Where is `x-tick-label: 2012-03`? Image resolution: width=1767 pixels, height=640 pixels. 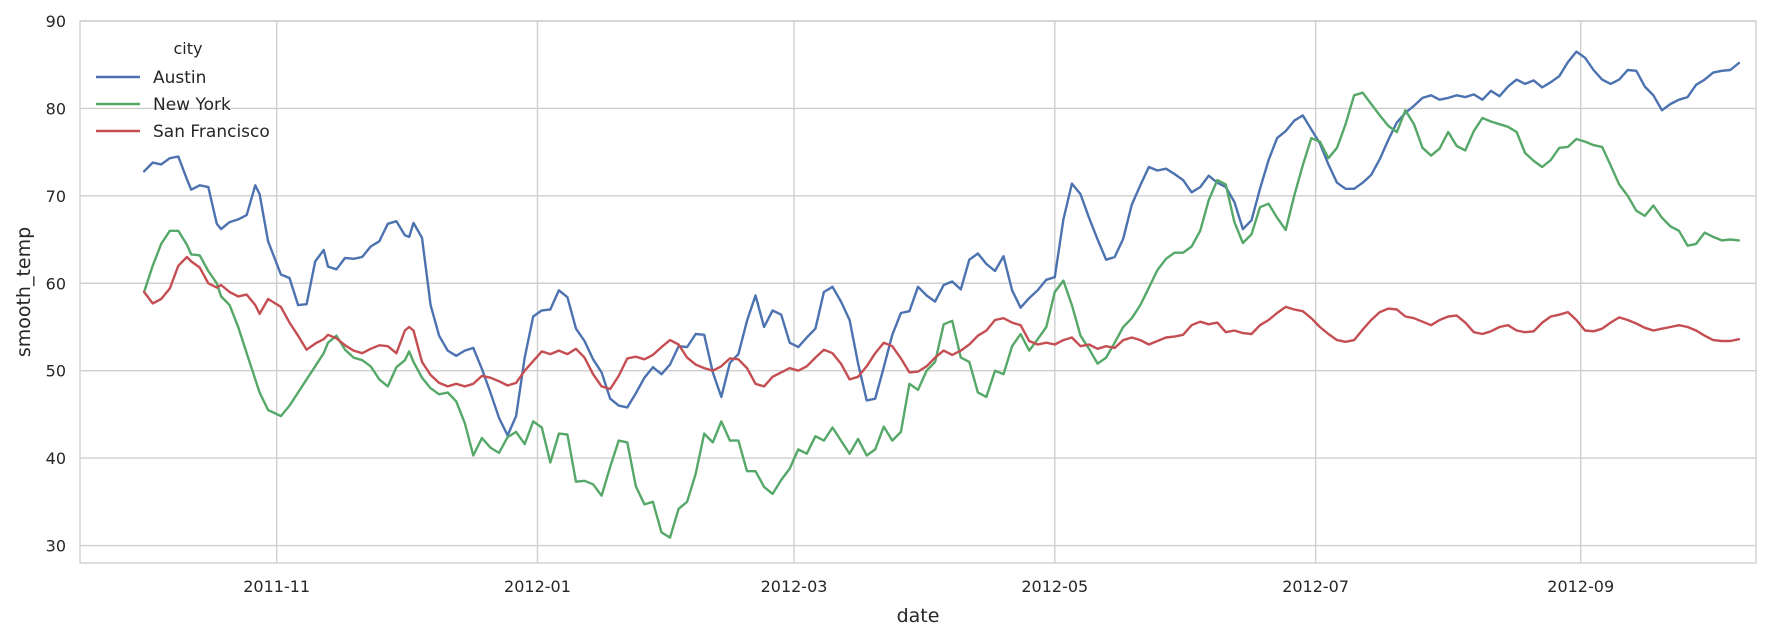 x-tick-label: 2012-03 is located at coordinates (794, 586).